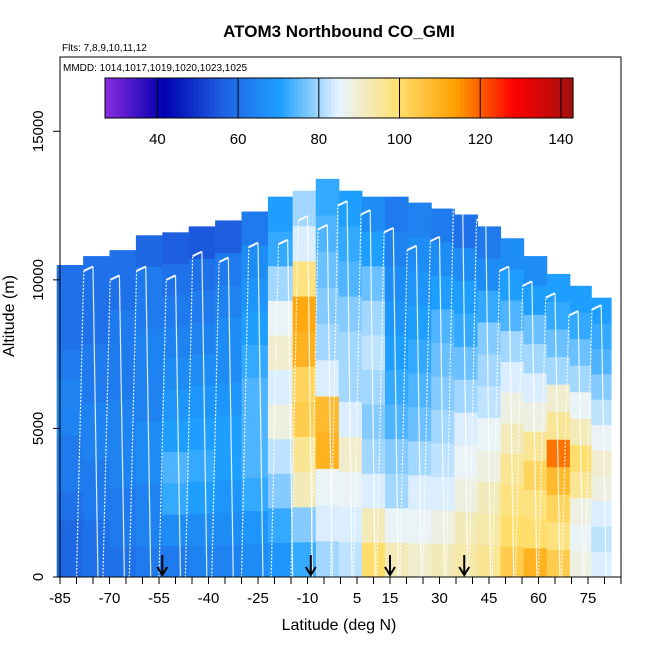 Image resolution: width=650 pixels, height=650 pixels. I want to click on colorbar: 40 60 80 100 120 140, so click(339, 112).